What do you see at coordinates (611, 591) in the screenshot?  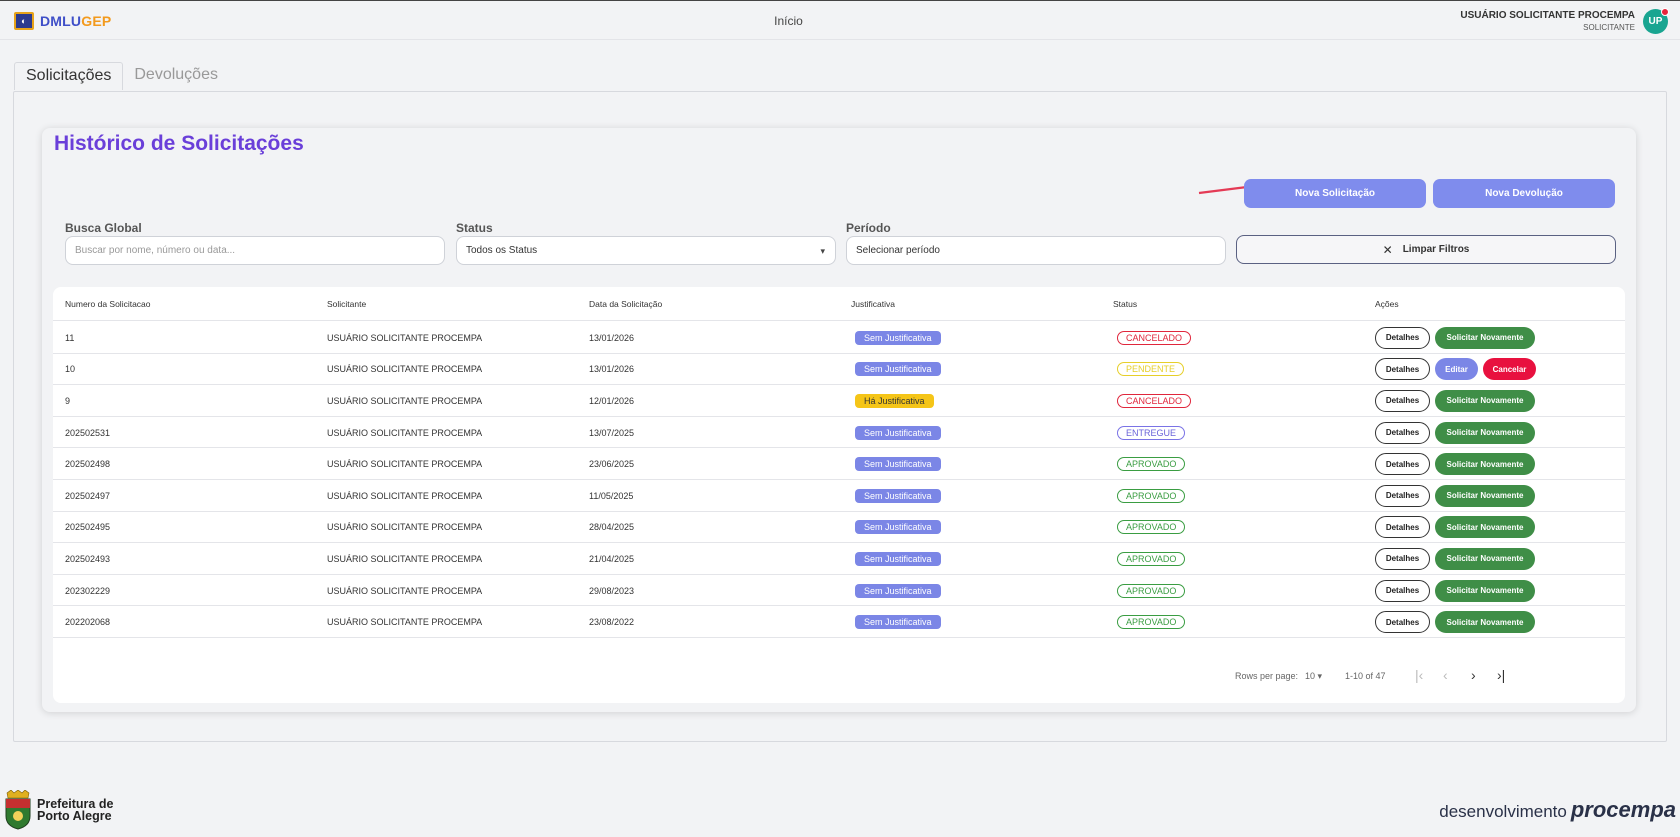 I see `cell-data: 29/08/2023` at bounding box center [611, 591].